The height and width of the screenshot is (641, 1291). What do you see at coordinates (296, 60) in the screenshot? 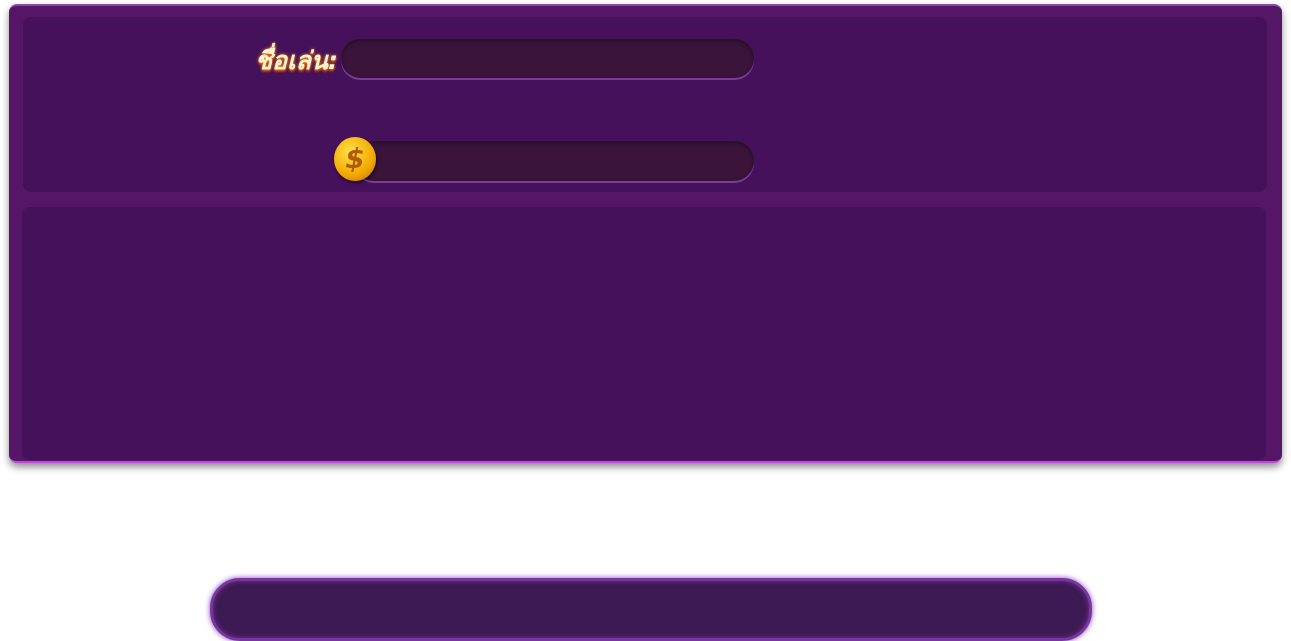
I see `nickname-label: ชื่อเล่น:` at bounding box center [296, 60].